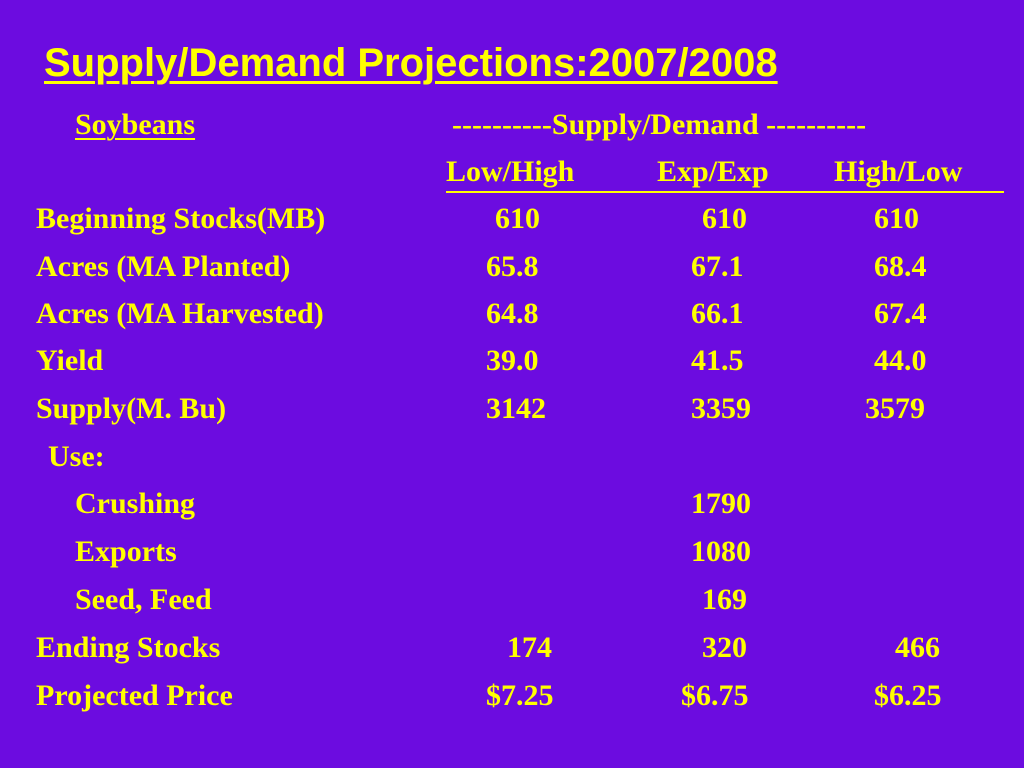 The width and height of the screenshot is (1024, 768). Describe the element at coordinates (715, 695) in the screenshot. I see `cell-projected-price-exp: $6.75` at that location.